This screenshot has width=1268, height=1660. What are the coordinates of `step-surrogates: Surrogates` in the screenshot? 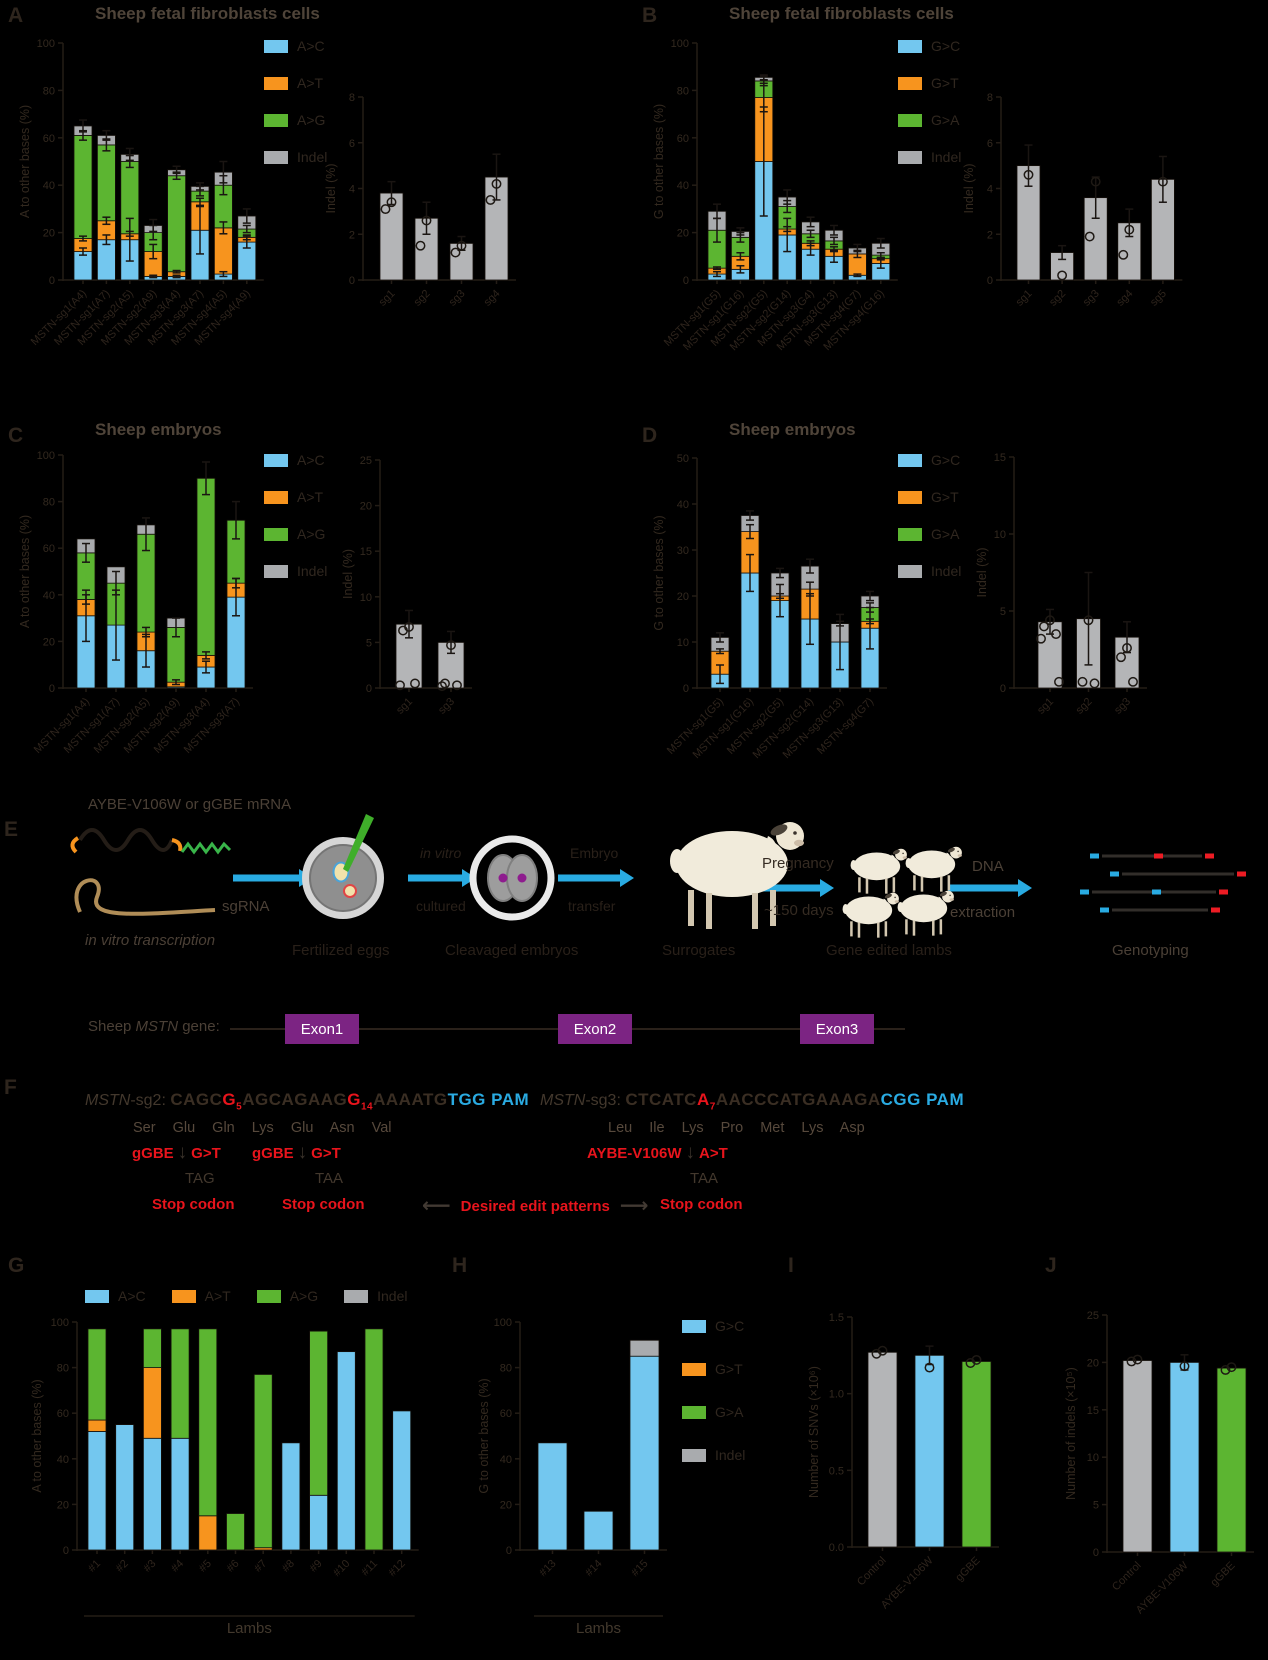 It's located at (699, 950).